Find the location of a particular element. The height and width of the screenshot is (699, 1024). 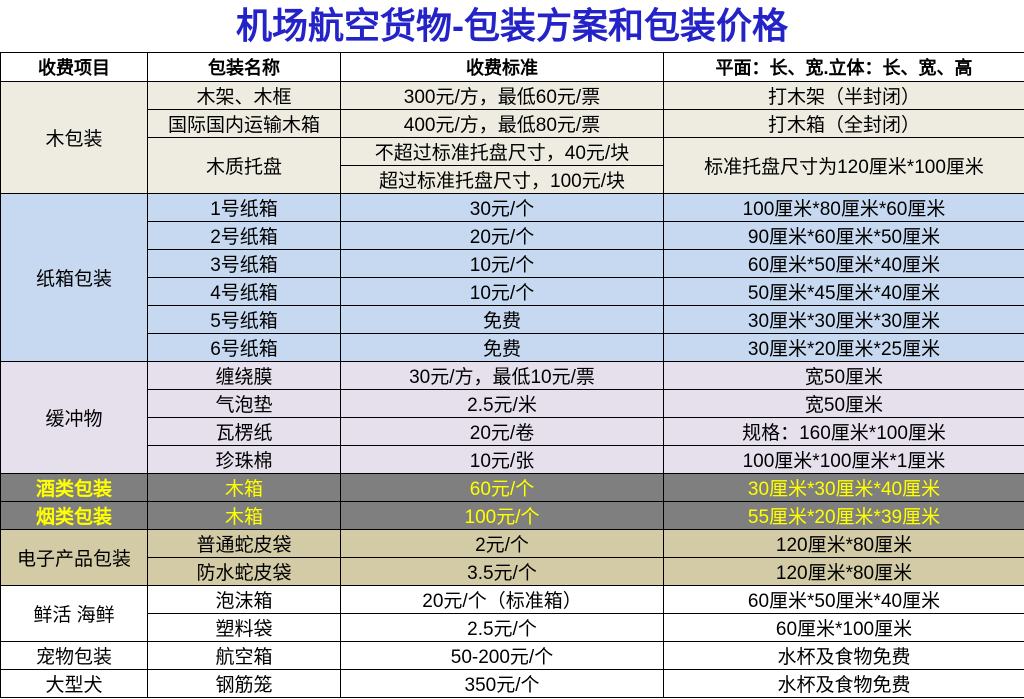

spec-cell: 60厘米*100厘米 is located at coordinates (843, 627).